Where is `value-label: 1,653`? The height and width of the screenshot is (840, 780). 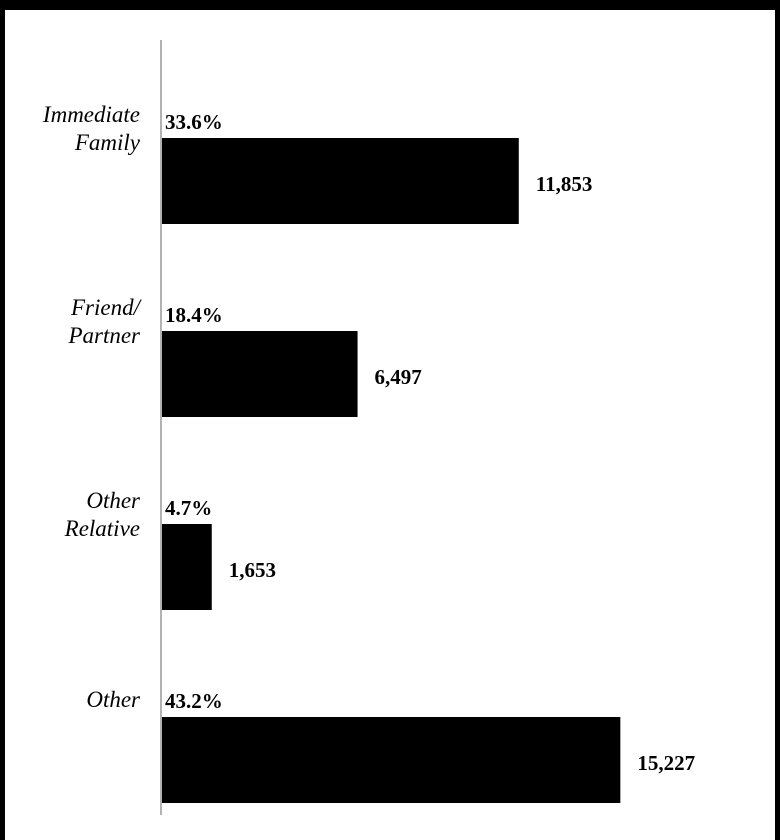
value-label: 1,653 is located at coordinates (252, 570).